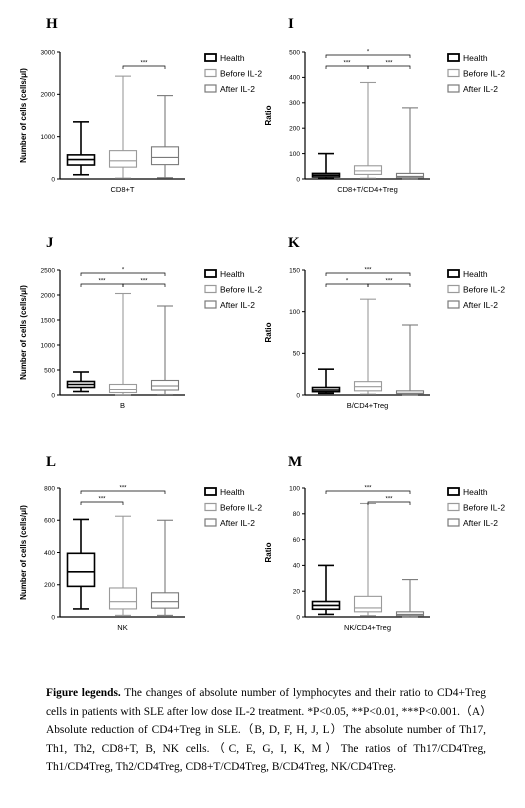  What do you see at coordinates (297, 540) in the screenshot?
I see `y-tick-label-M: 60` at bounding box center [297, 540].